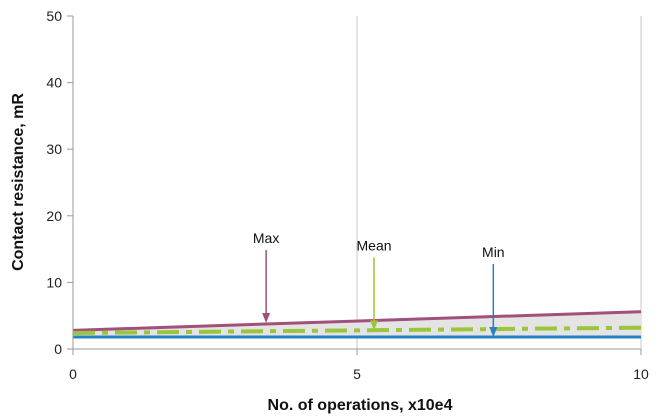 The height and width of the screenshot is (418, 659). Describe the element at coordinates (54, 83) in the screenshot. I see `y-tick-label-40: 40` at that location.